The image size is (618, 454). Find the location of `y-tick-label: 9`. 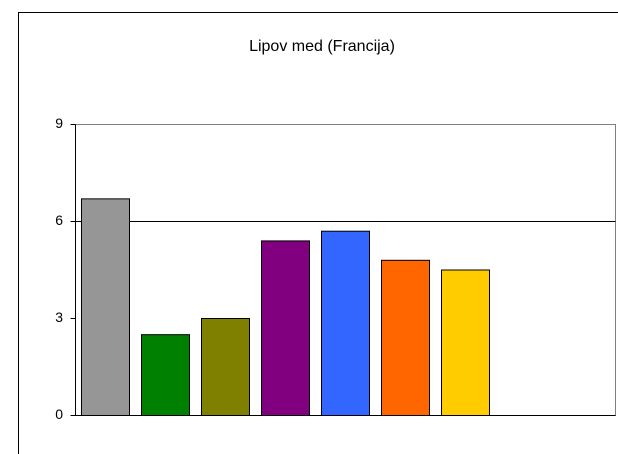

y-tick-label: 9 is located at coordinates (59, 123).